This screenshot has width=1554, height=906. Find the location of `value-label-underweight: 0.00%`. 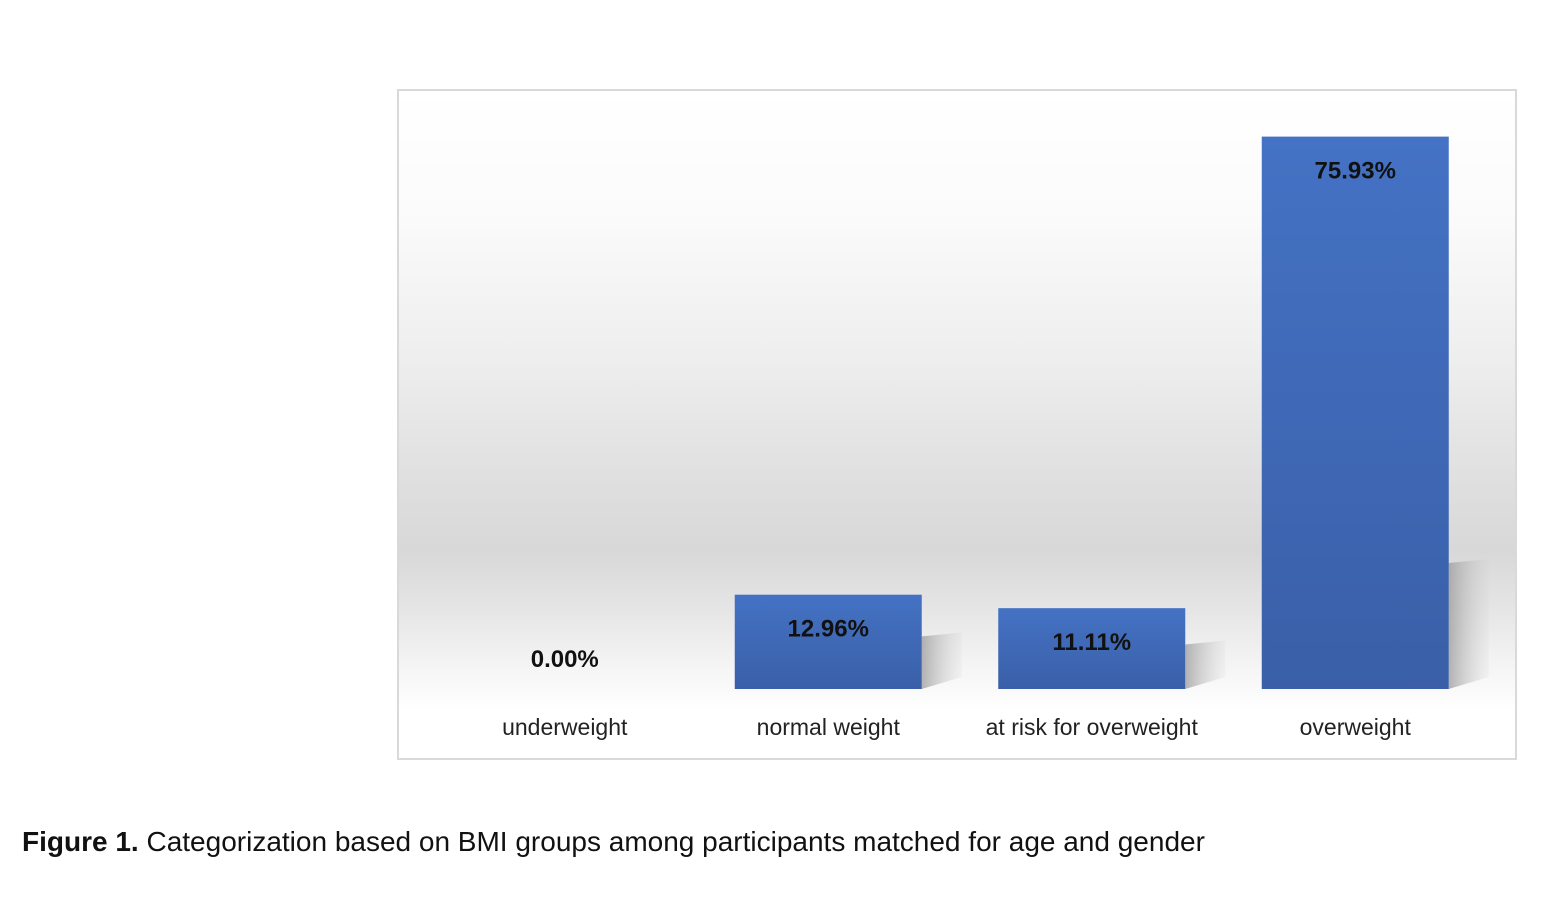

value-label-underweight: 0.00% is located at coordinates (565, 659).